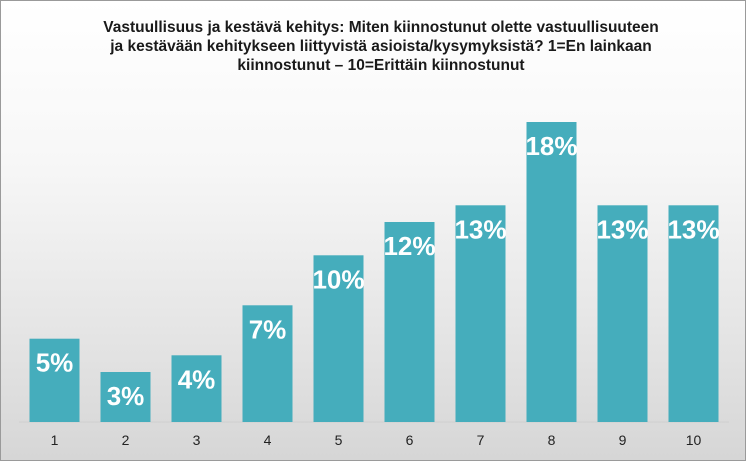 The height and width of the screenshot is (461, 746). I want to click on data-label-6: 12%, so click(409, 246).